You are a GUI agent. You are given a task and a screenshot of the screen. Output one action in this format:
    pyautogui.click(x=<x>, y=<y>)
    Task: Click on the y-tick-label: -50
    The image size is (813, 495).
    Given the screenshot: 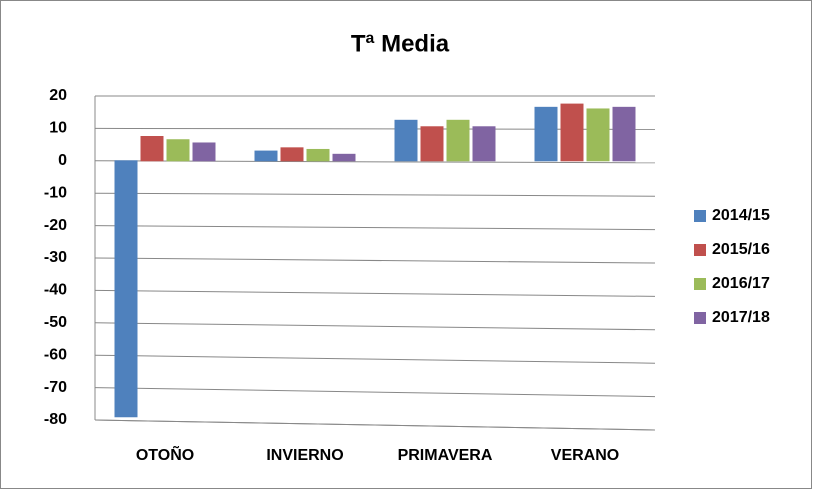 What is the action you would take?
    pyautogui.click(x=55, y=322)
    